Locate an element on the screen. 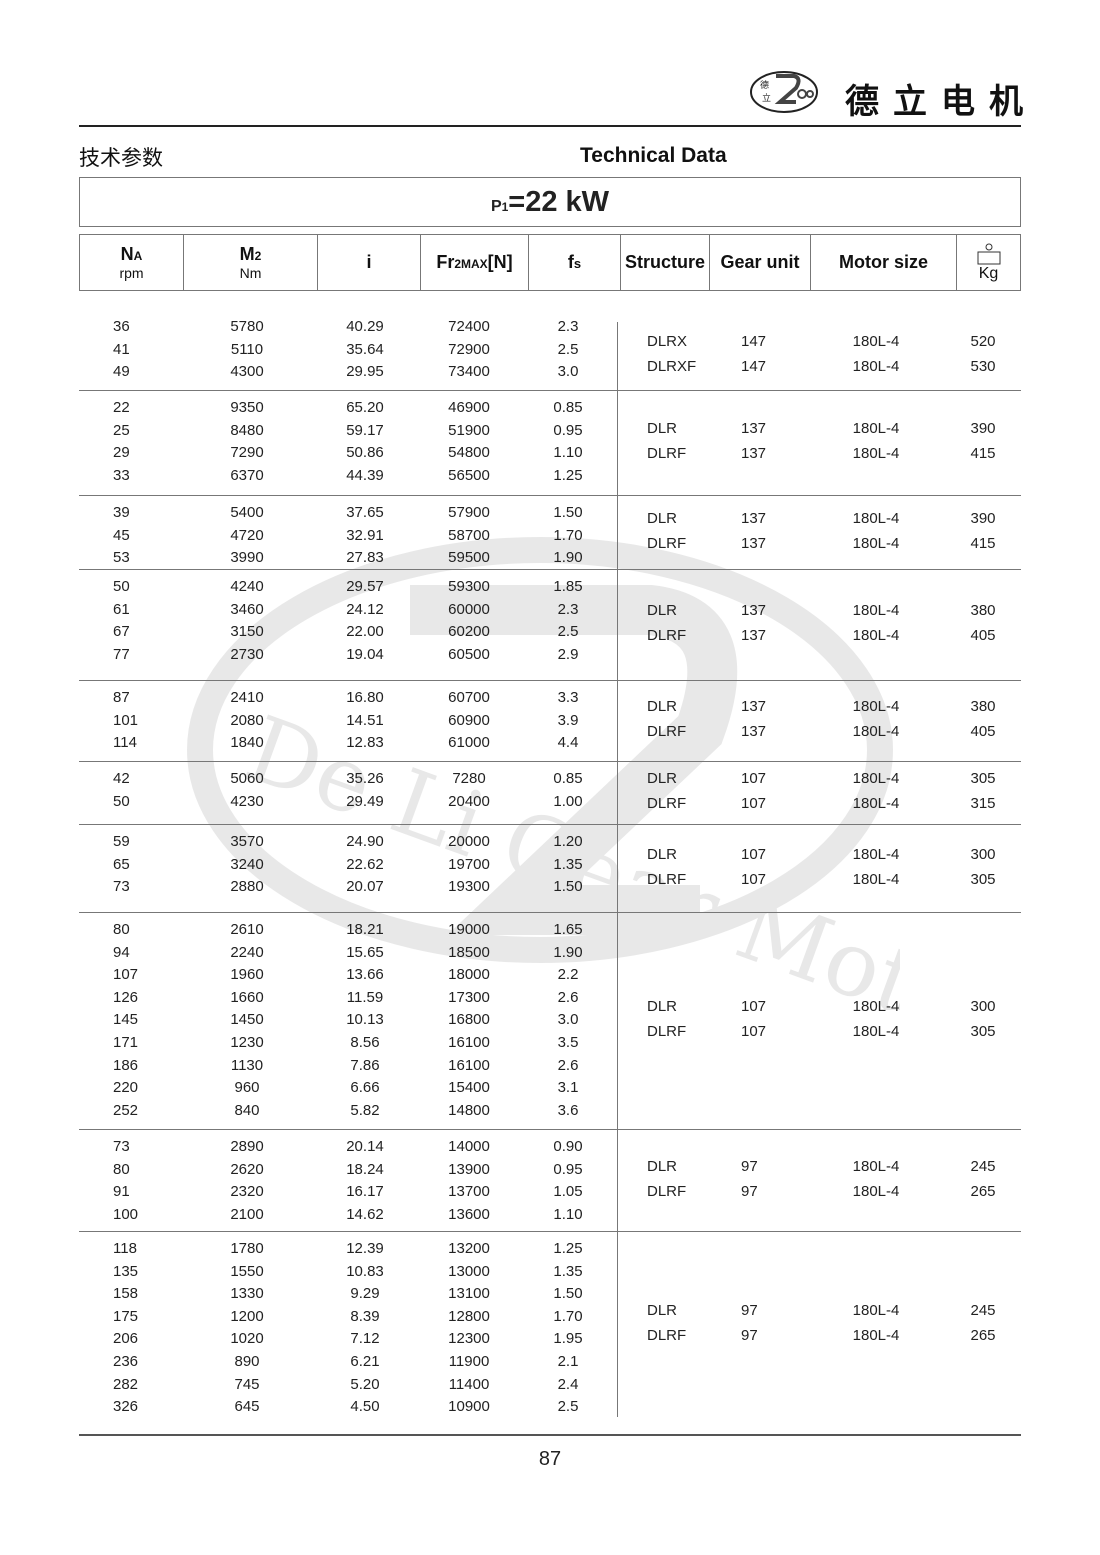 The width and height of the screenshot is (1100, 1555). cell-radial-force: 14800 is located at coordinates (469, 1110).